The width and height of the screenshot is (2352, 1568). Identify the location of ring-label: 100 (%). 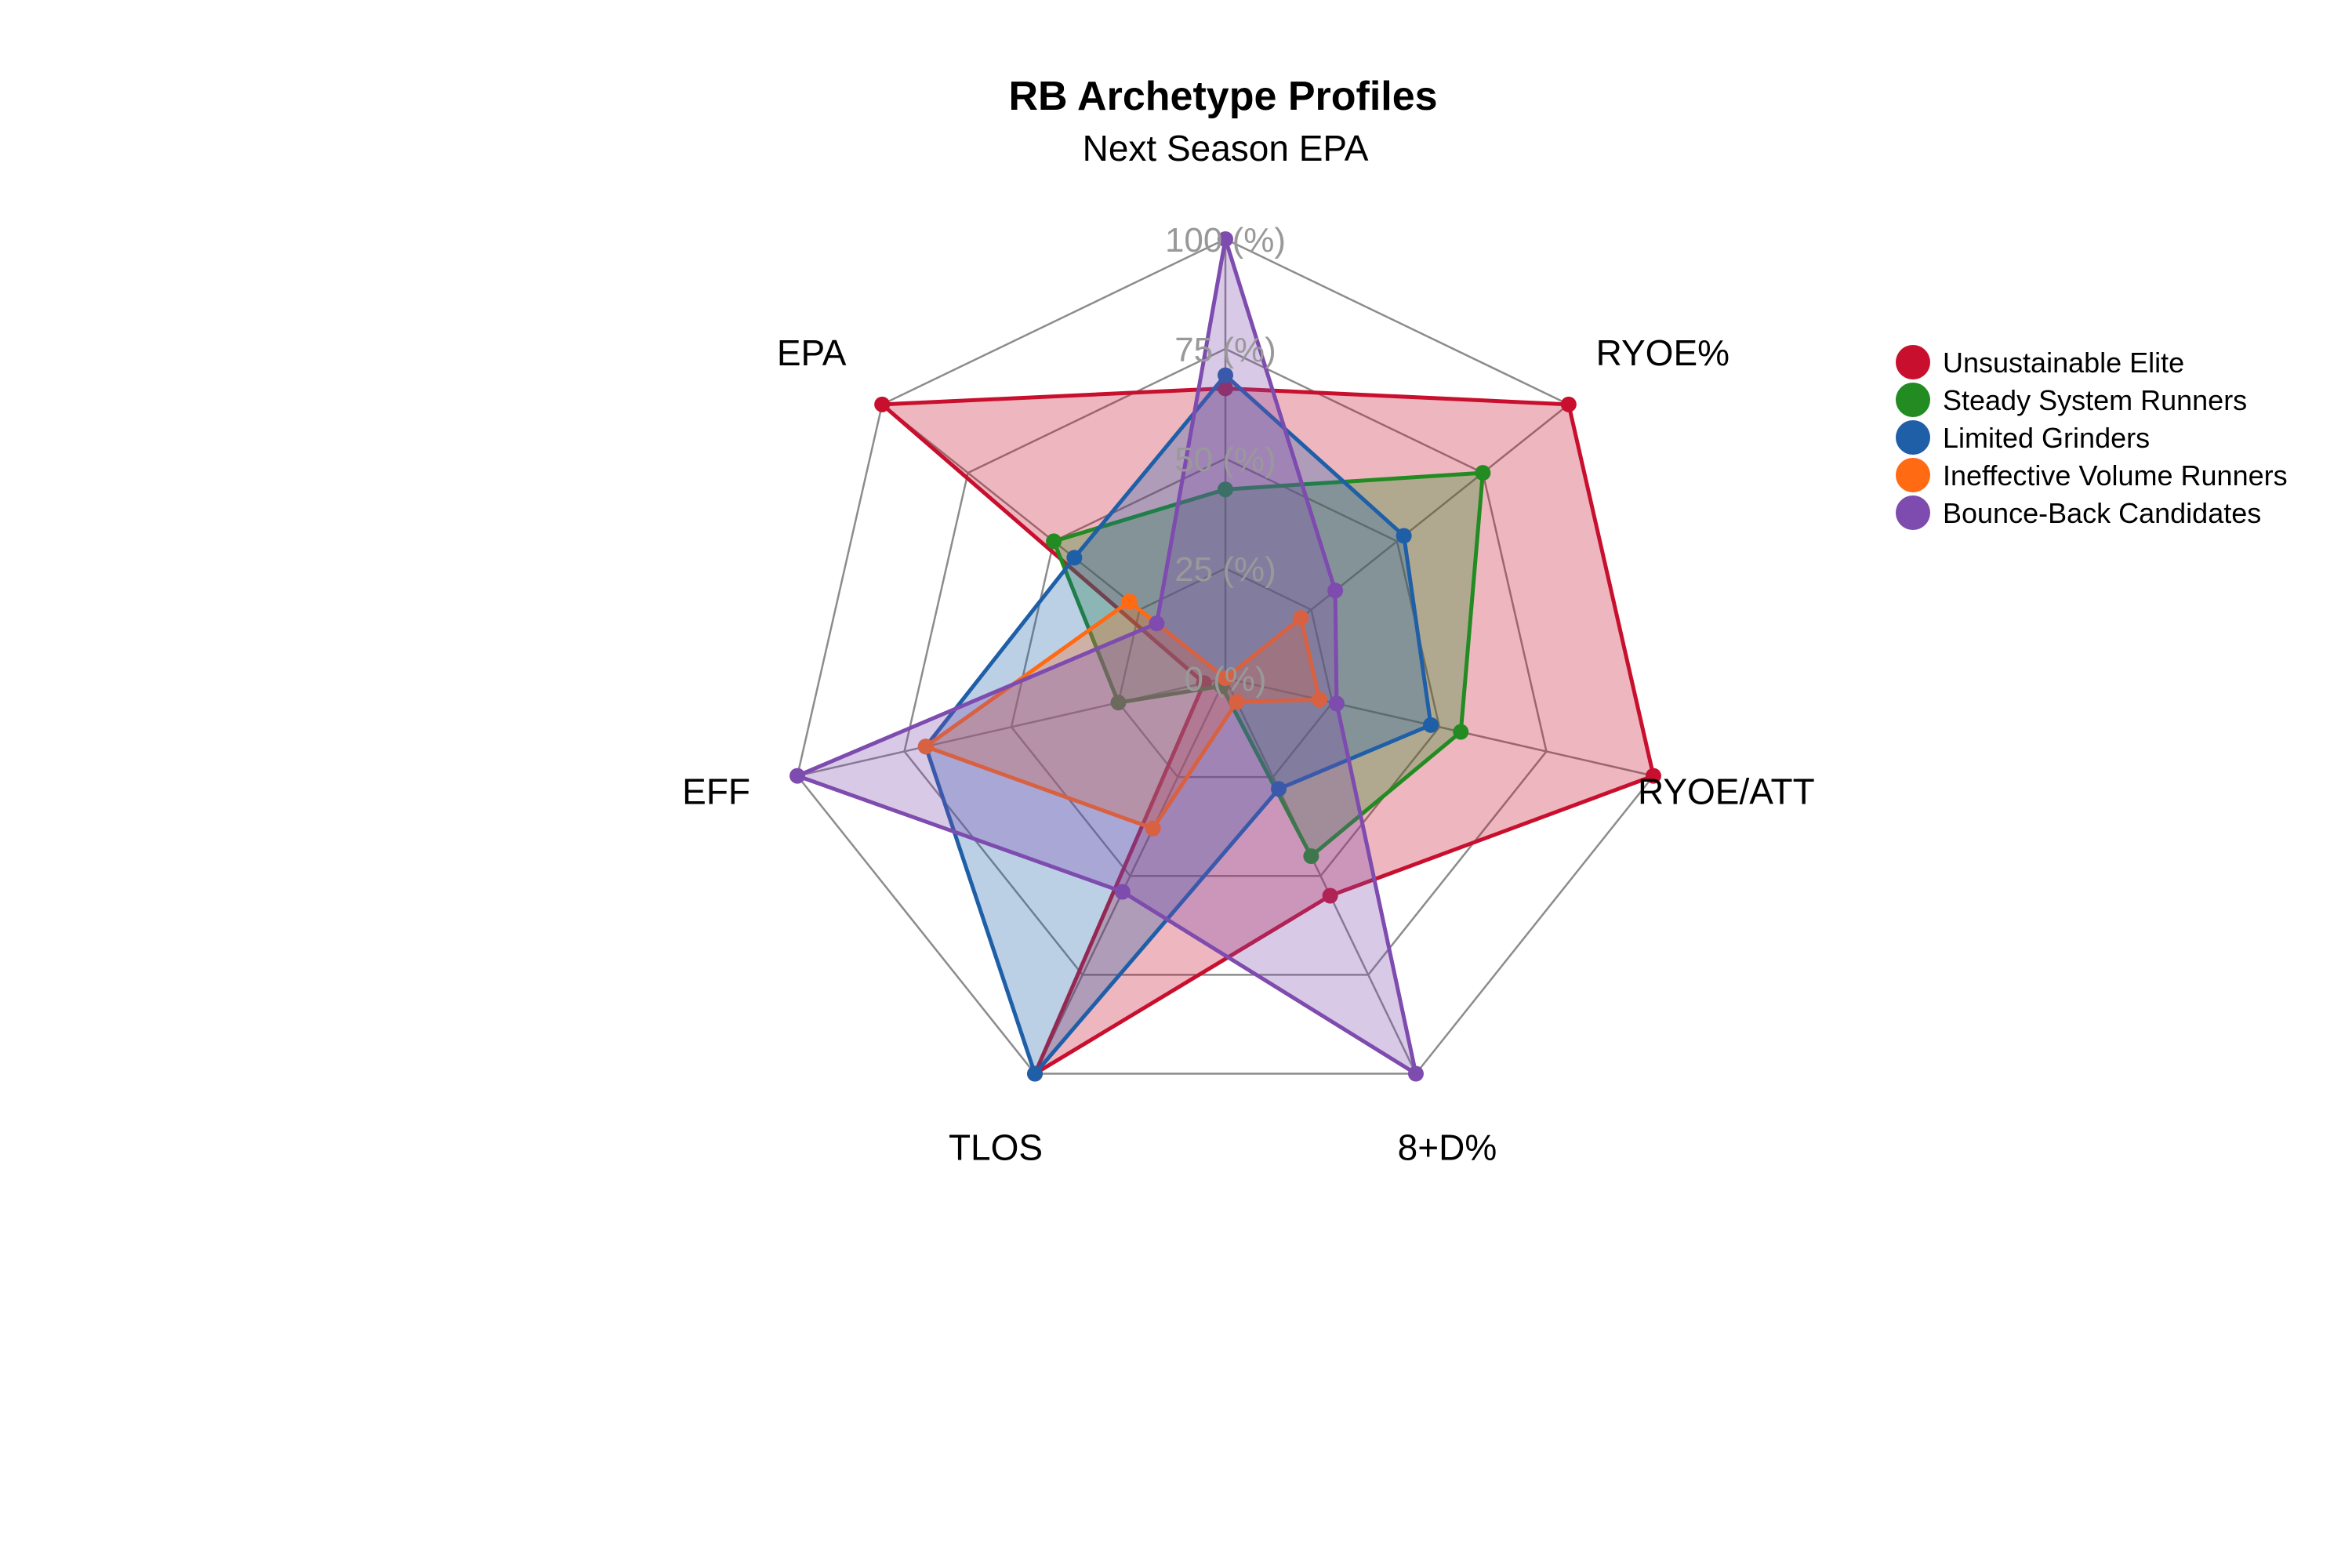
(1225, 240).